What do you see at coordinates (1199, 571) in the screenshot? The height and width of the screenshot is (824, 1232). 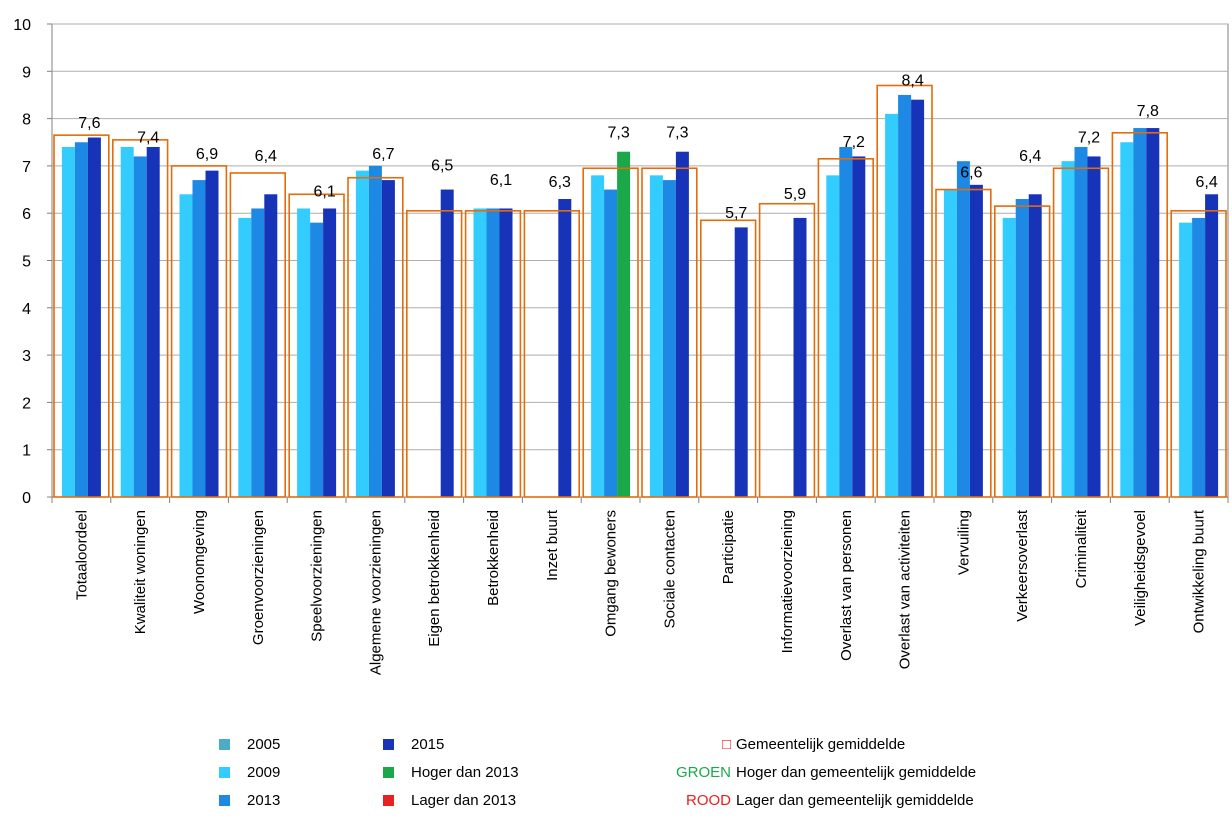 I see `x-tick-label: Ontwikkeling buurt` at bounding box center [1199, 571].